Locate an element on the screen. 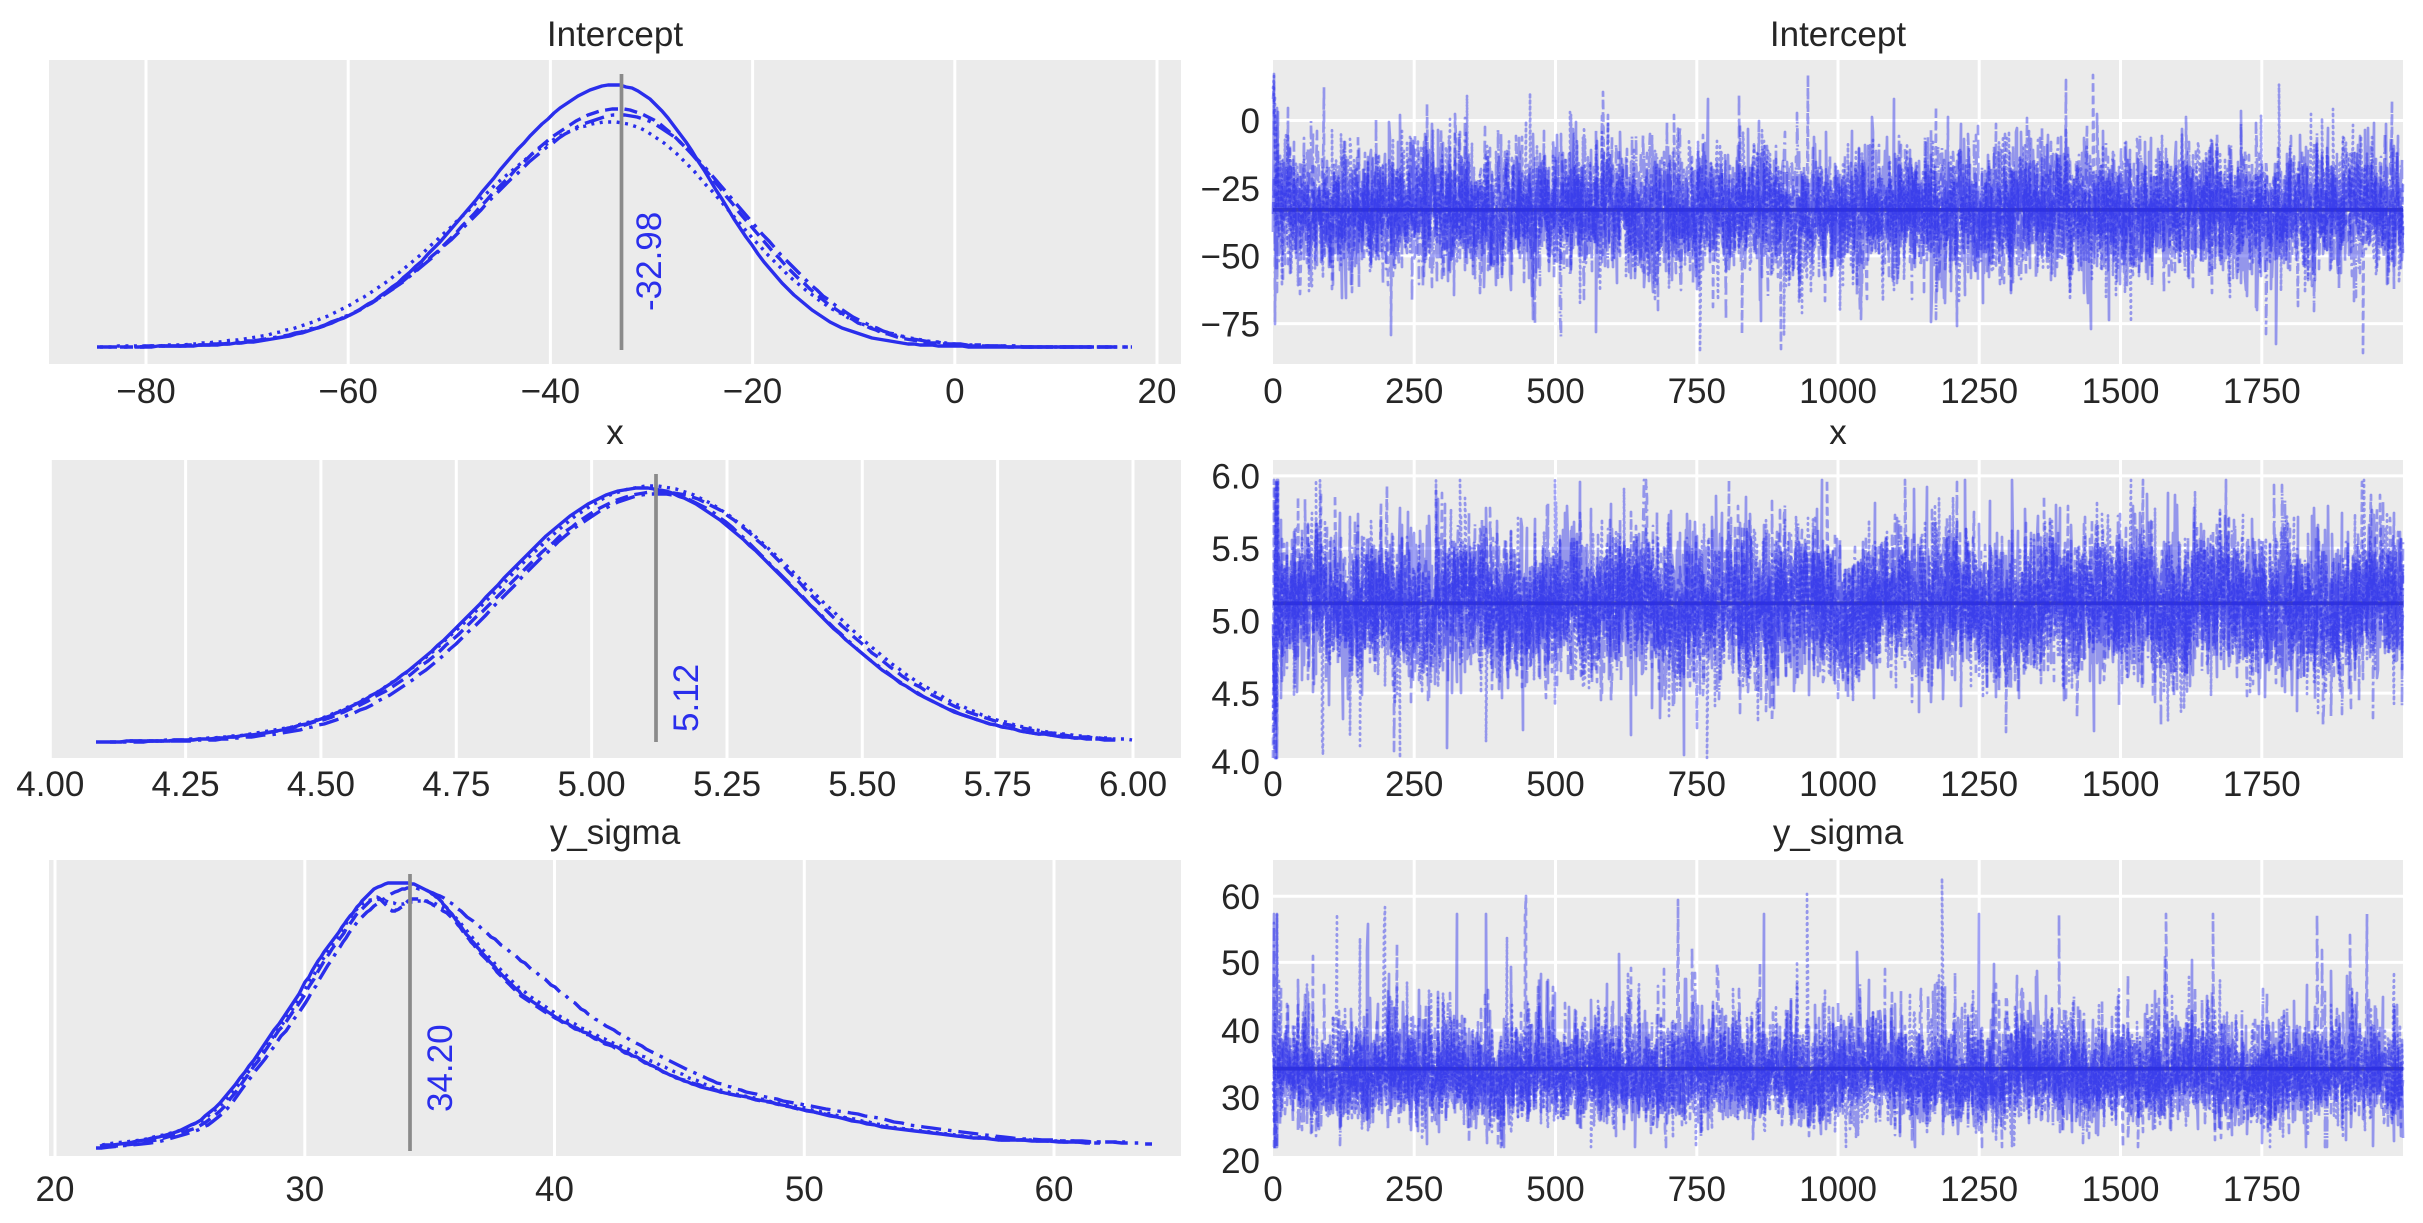 The height and width of the screenshot is (1223, 2423). svg-text: −25 is located at coordinates (1230, 189).